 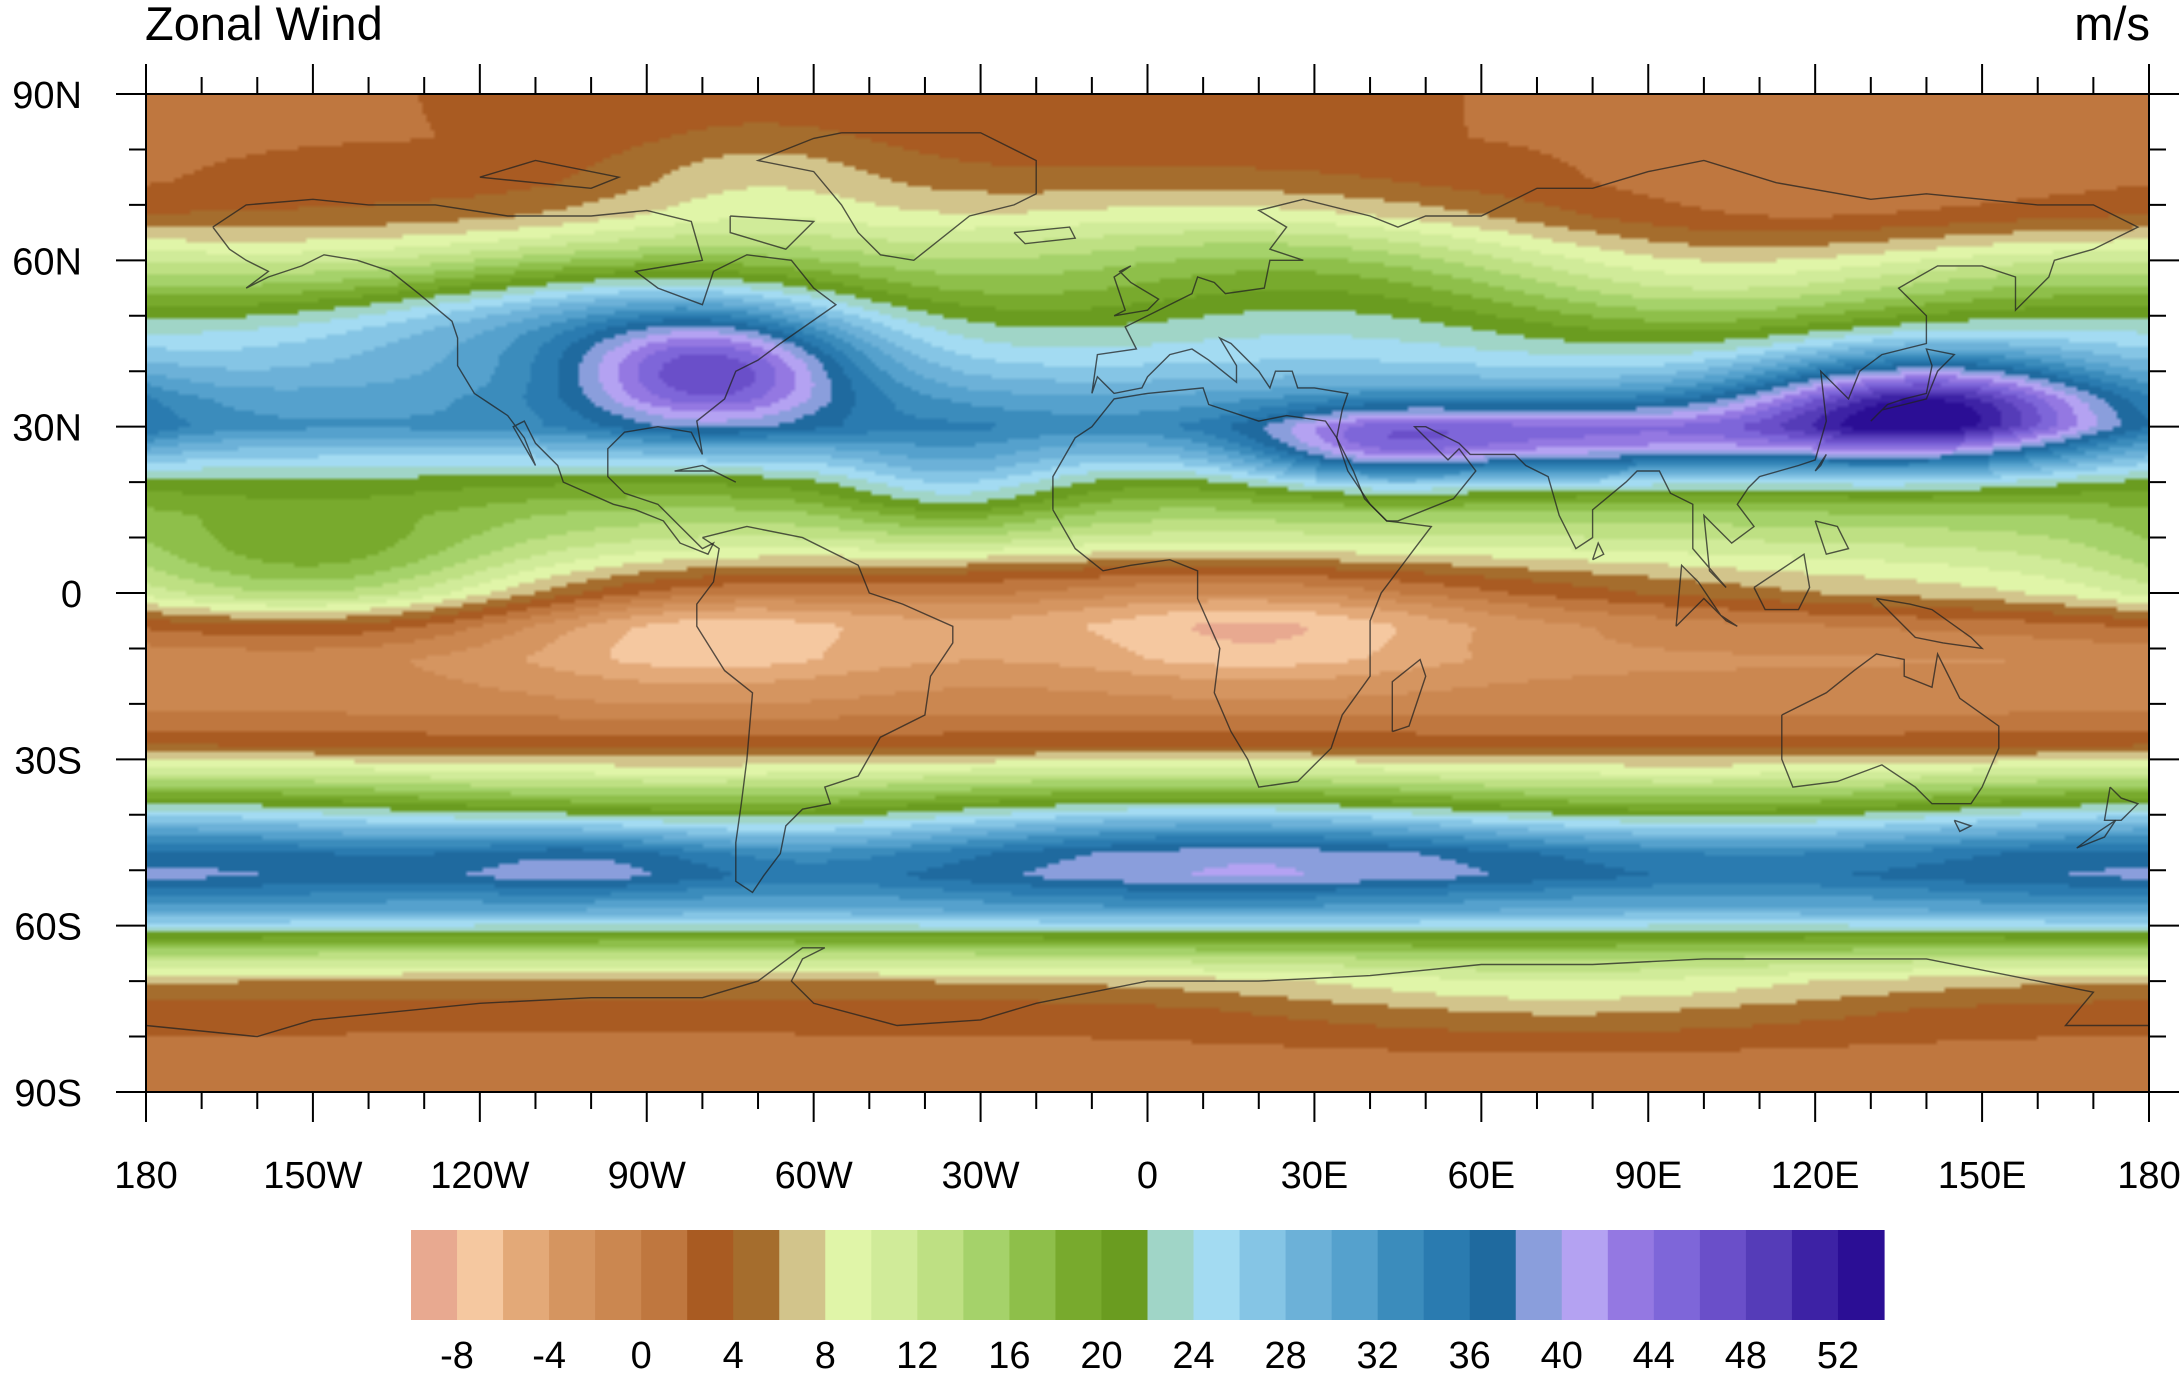 I want to click on colorbar-label: 16, so click(x=1009, y=1356).